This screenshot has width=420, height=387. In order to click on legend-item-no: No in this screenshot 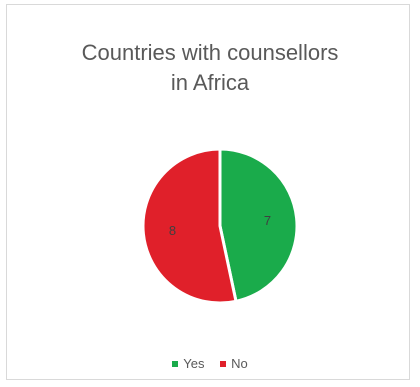, I will do `click(234, 363)`.